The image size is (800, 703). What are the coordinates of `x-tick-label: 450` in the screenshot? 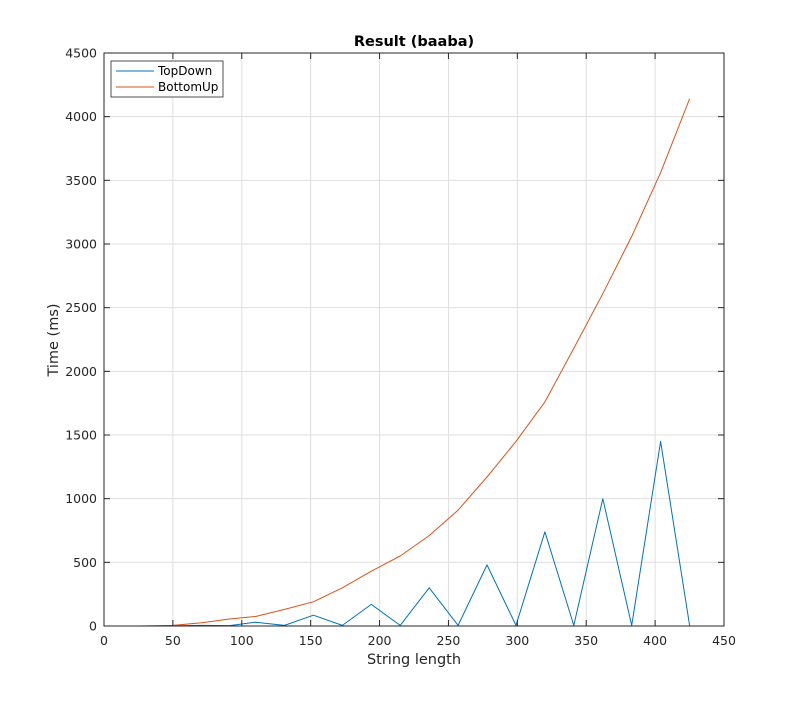 It's located at (724, 640).